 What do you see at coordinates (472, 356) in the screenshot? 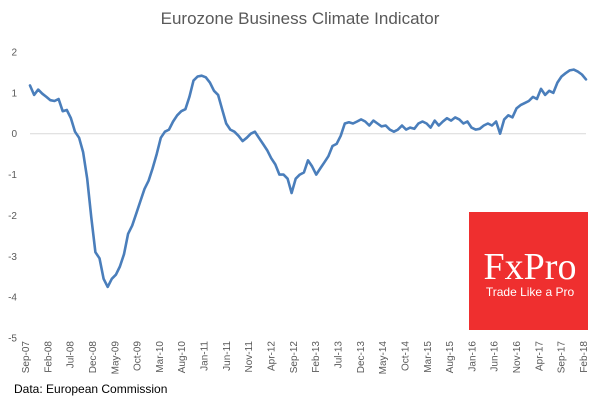
I see `x-tick-label: Jan-16` at bounding box center [472, 356].